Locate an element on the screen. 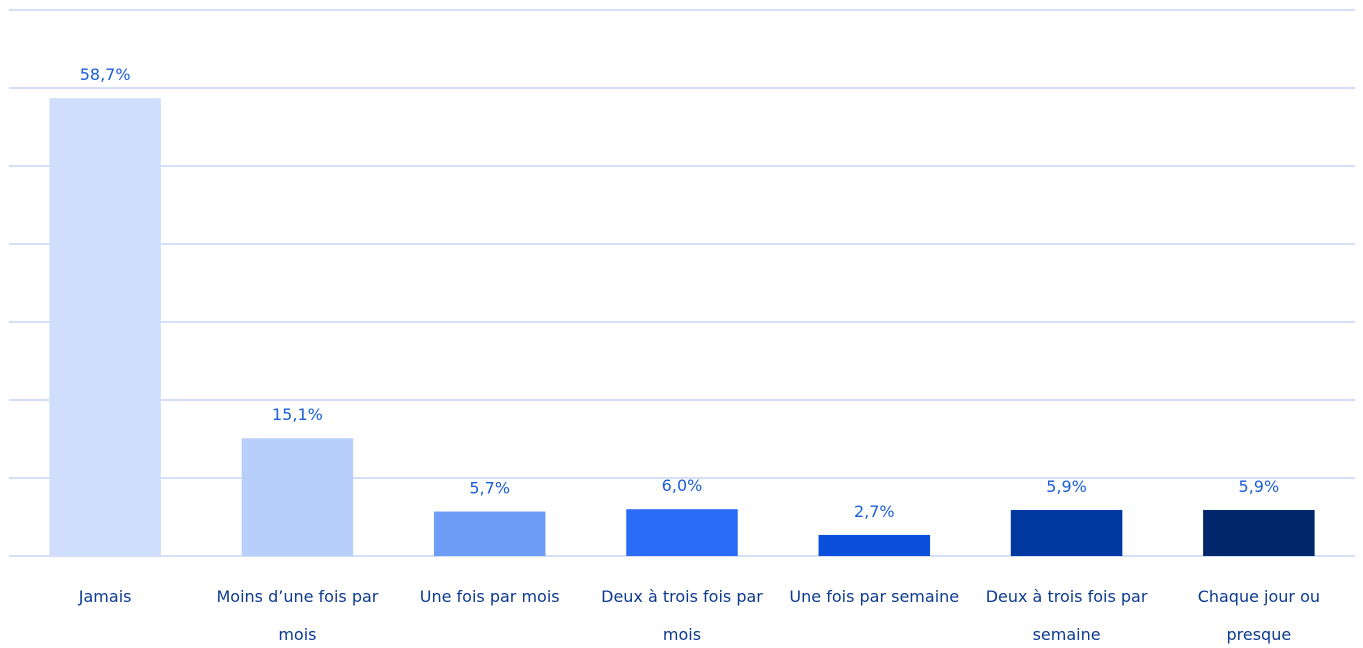  value-label: 6,0% is located at coordinates (682, 485).